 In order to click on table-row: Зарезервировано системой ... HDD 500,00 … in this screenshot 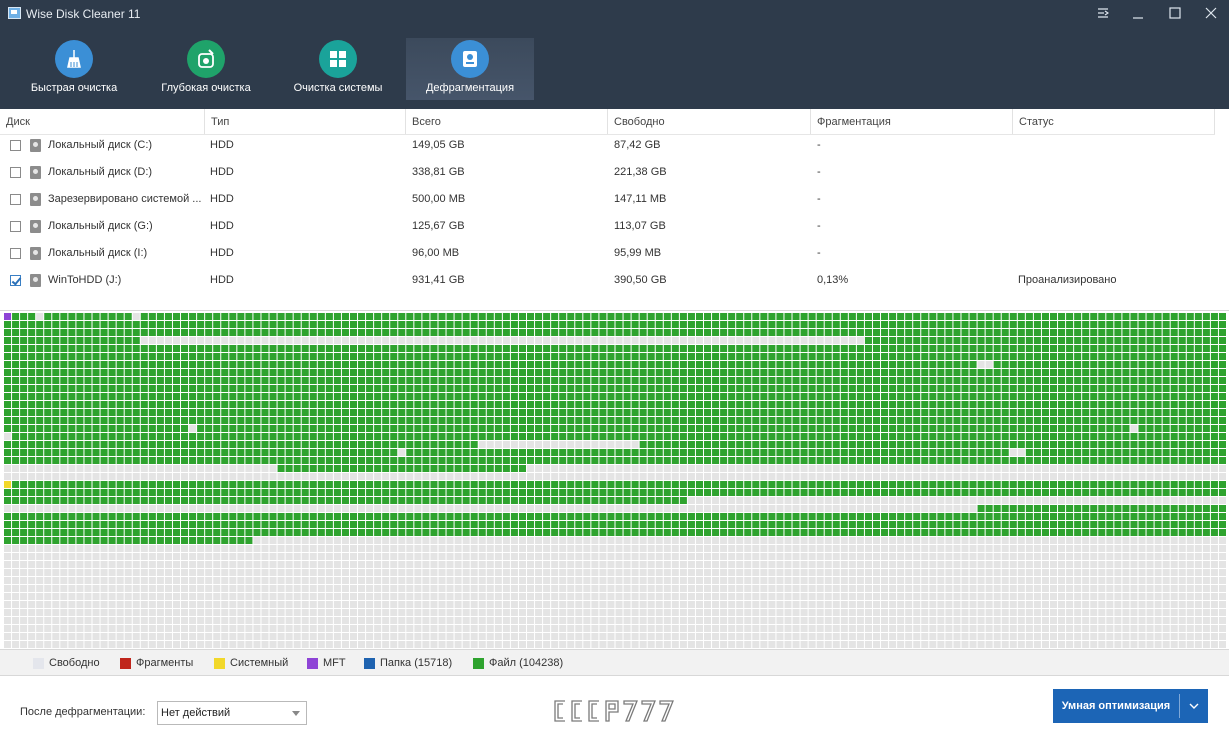, I will do `click(607, 199)`.